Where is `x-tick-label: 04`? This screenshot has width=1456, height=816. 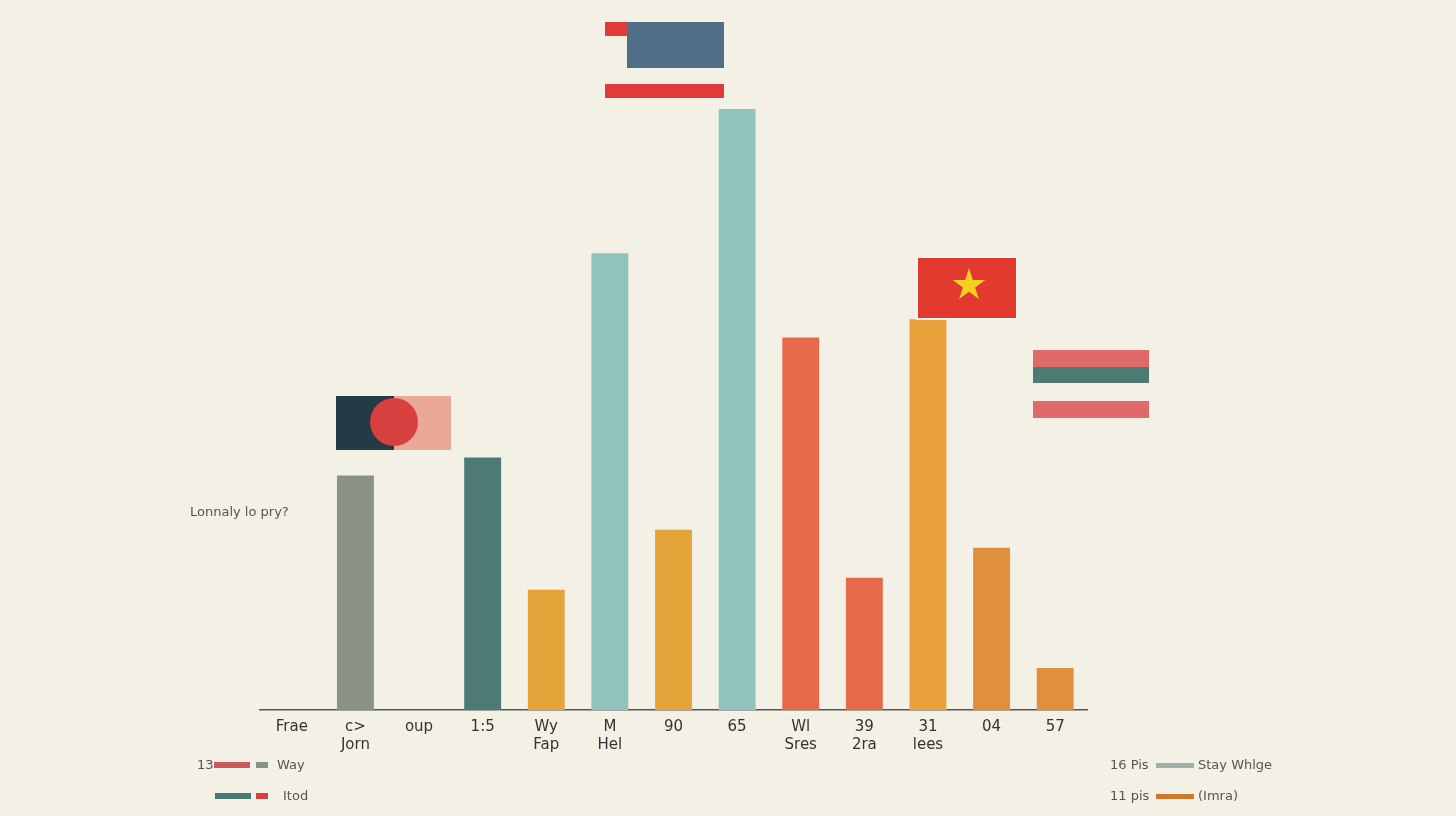
x-tick-label: 04 is located at coordinates (992, 725).